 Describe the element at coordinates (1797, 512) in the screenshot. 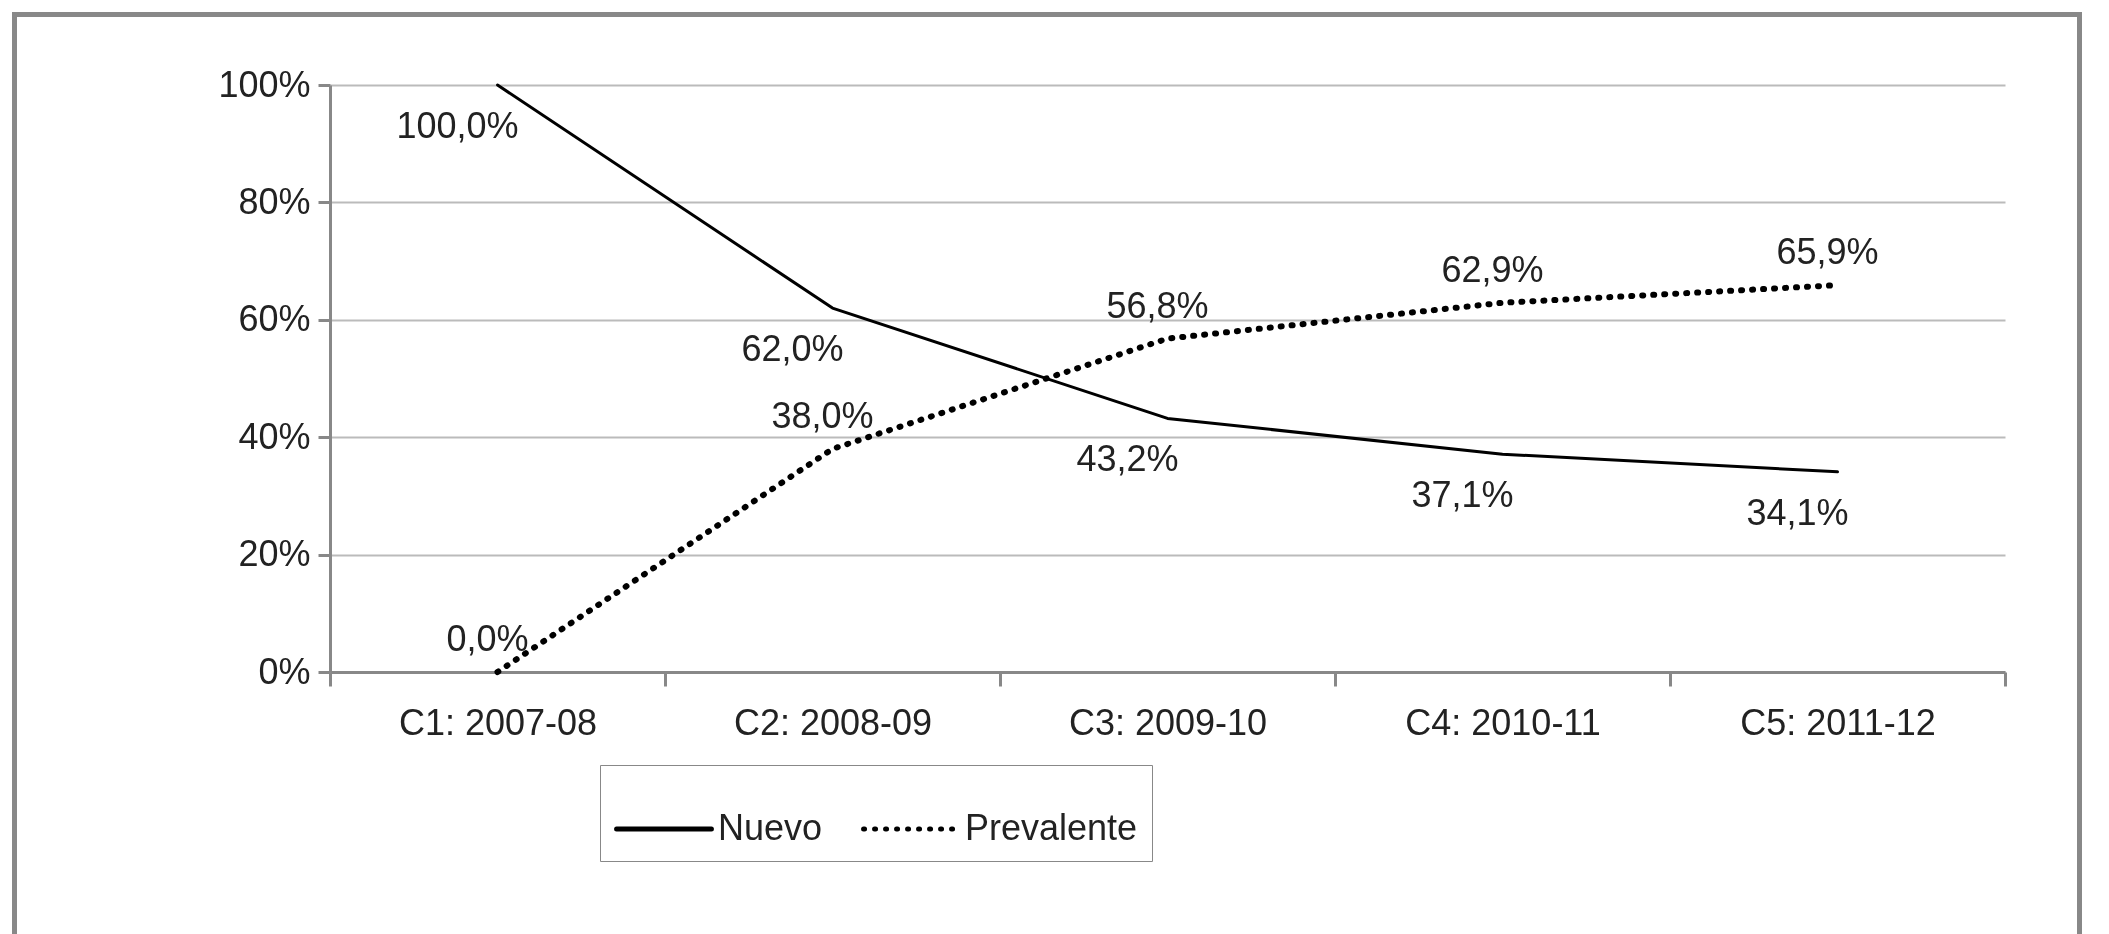

I see `data-label: 34,1%` at that location.